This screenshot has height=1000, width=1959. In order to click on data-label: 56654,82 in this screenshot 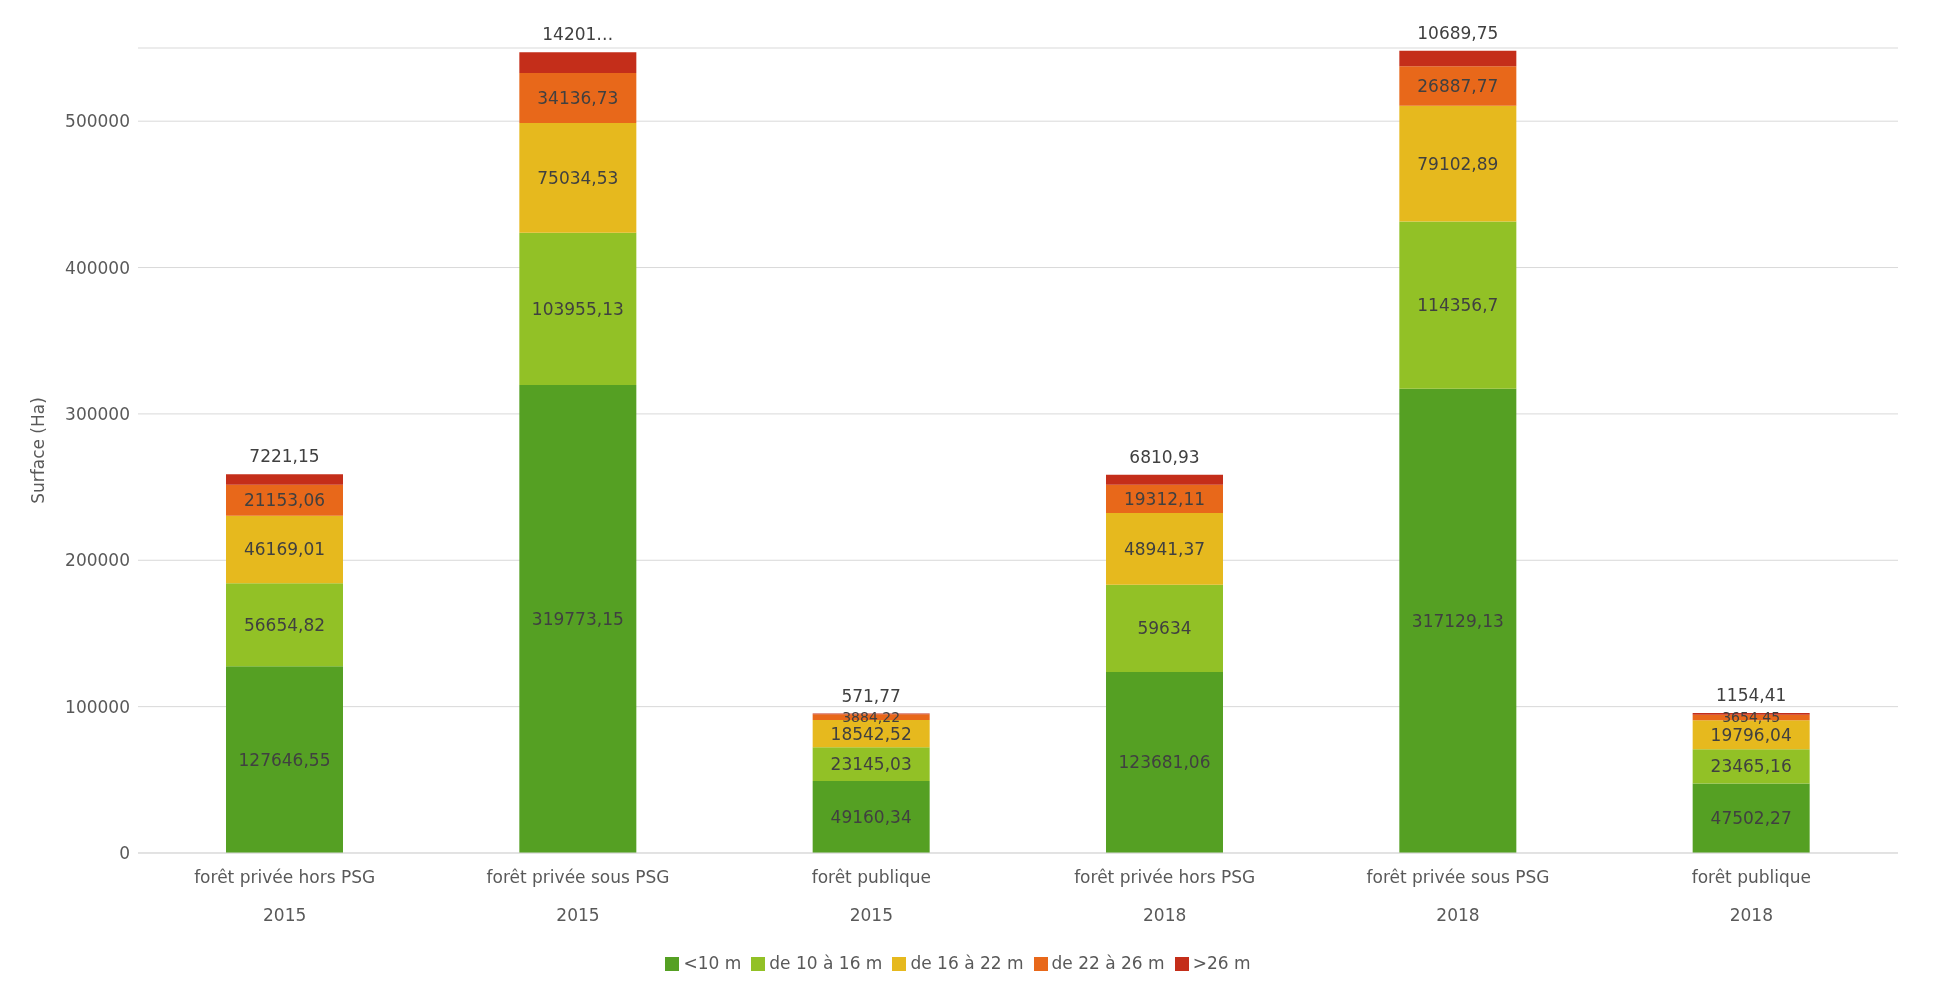, I will do `click(284, 624)`.